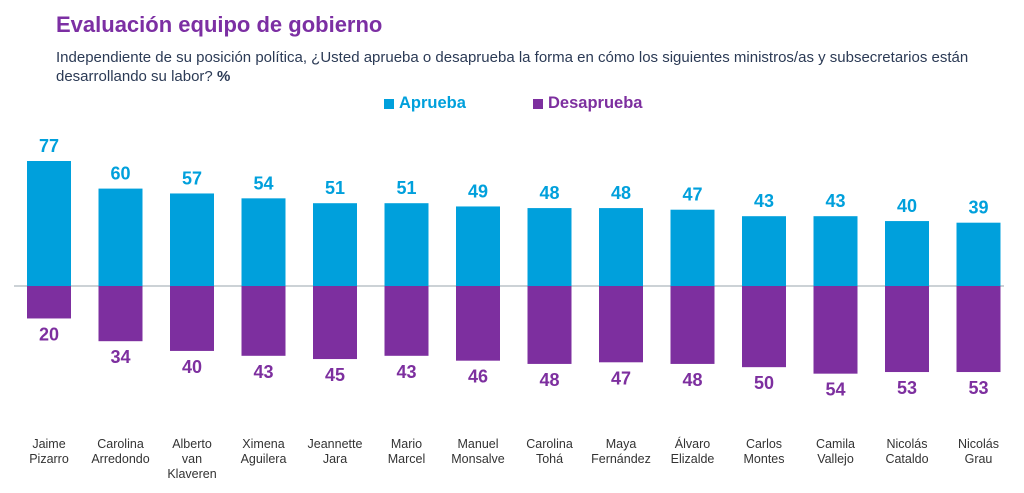 The height and width of the screenshot is (493, 1024). Describe the element at coordinates (907, 206) in the screenshot. I see `data-label-aprueba: 40` at that location.